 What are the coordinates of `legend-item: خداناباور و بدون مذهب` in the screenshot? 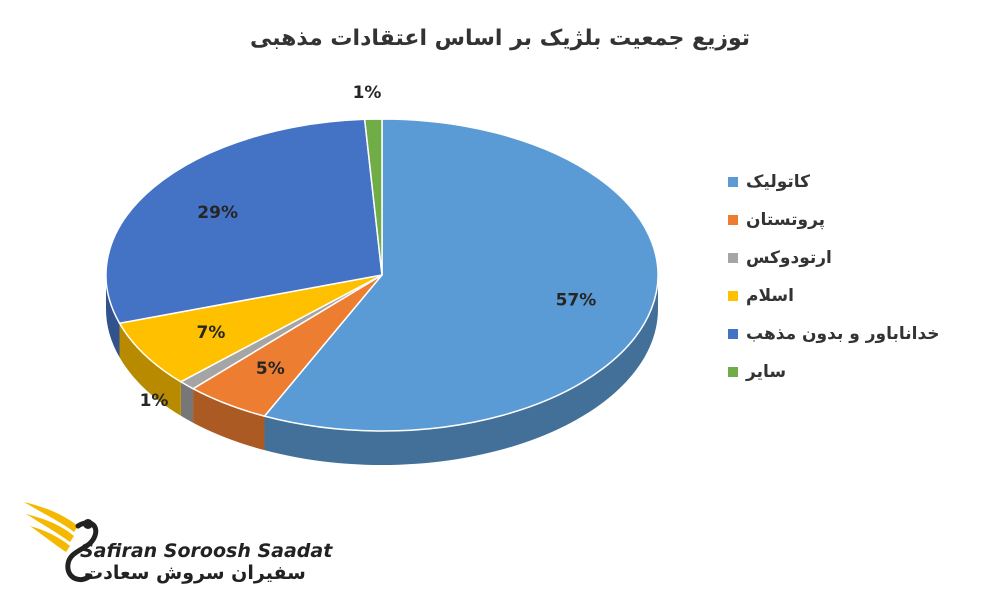 It's located at (848, 339).